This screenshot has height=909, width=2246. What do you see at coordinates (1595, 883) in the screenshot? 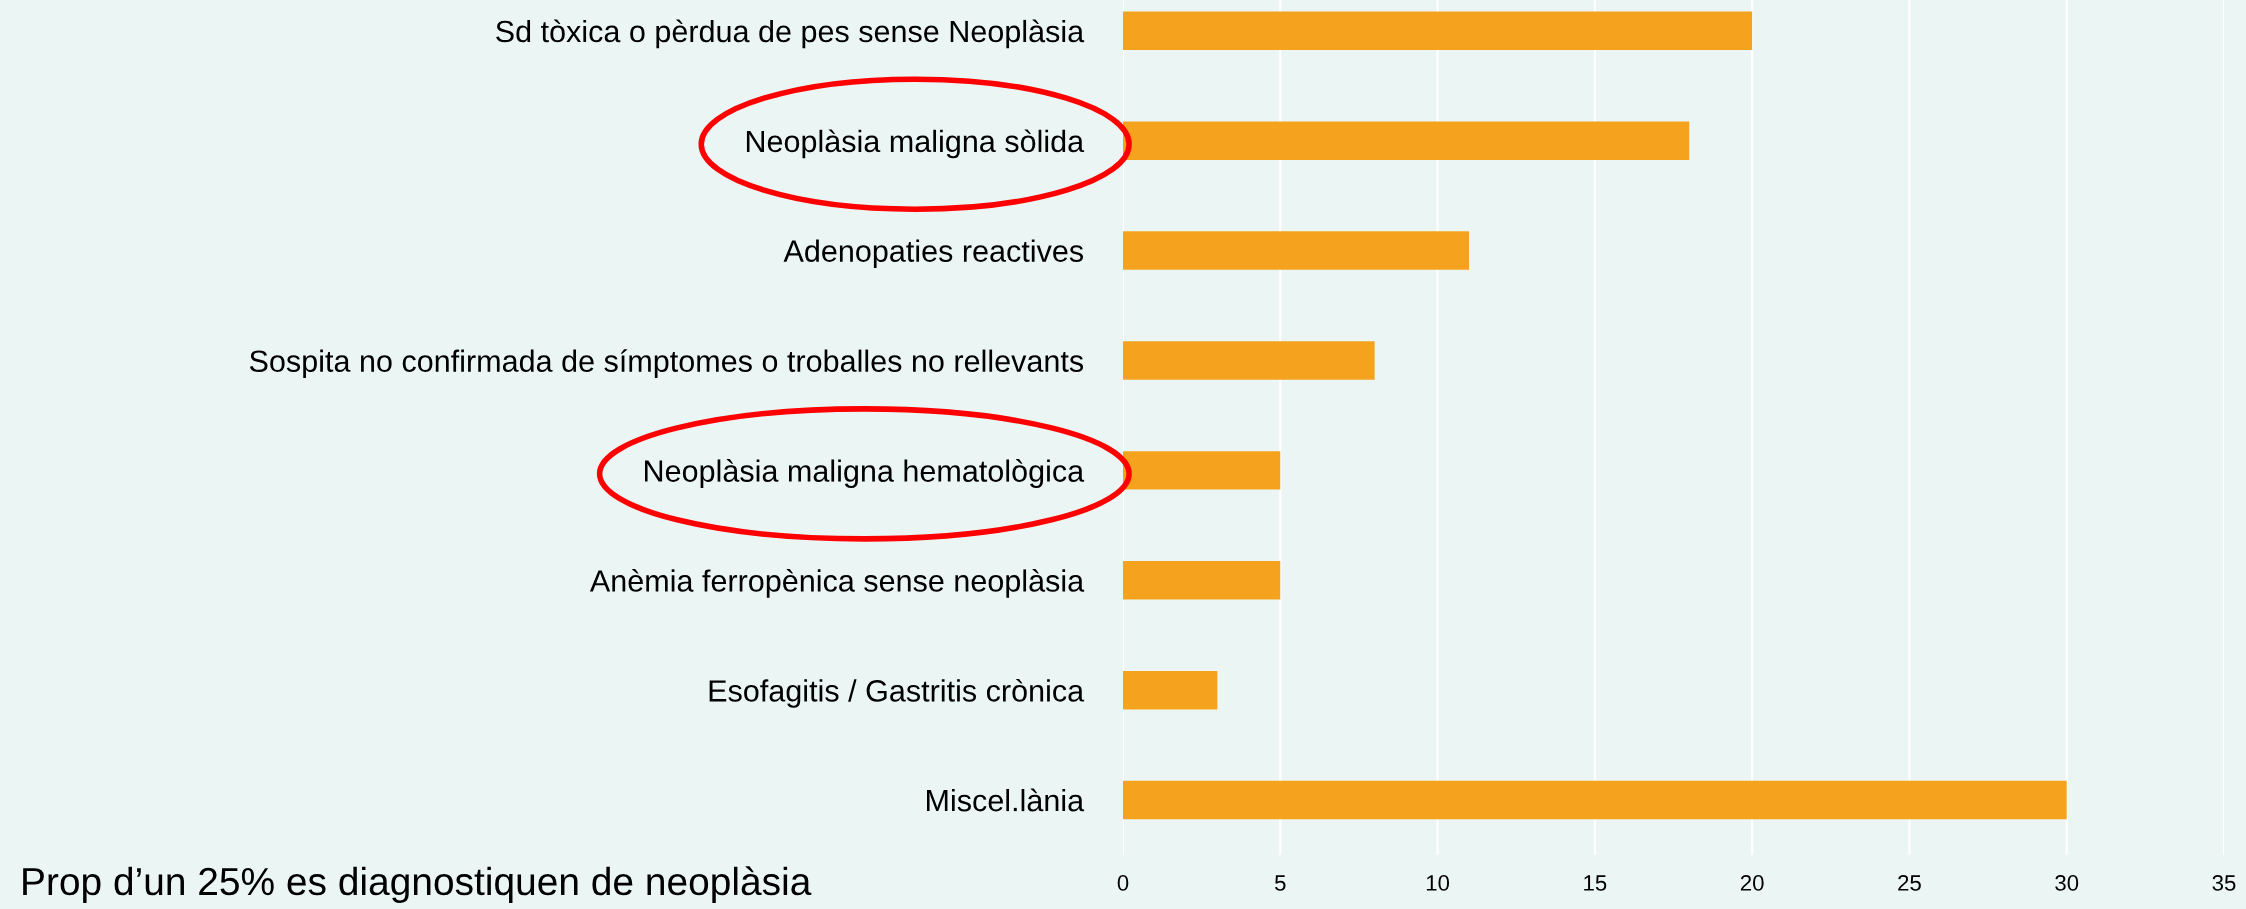
I see `x-tick-label: 15` at bounding box center [1595, 883].